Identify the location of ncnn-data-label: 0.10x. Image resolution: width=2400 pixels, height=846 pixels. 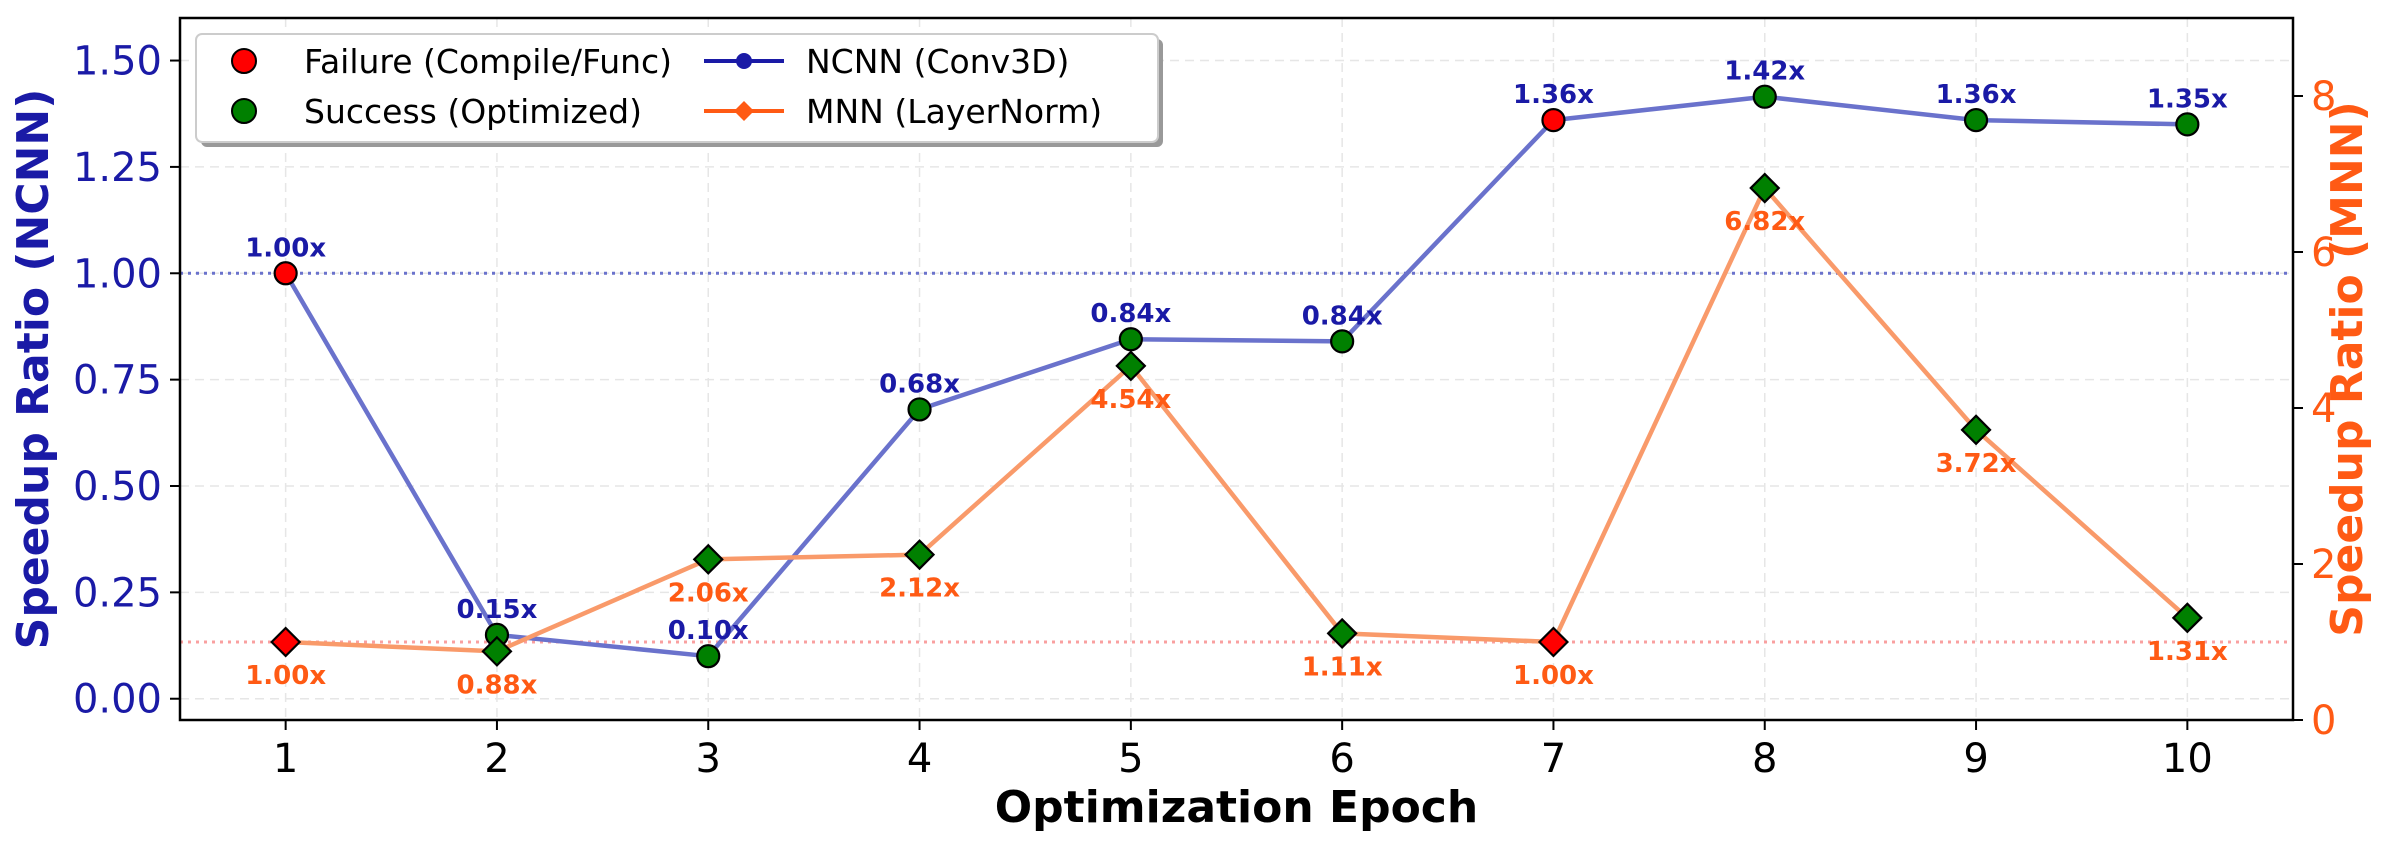
(708, 631).